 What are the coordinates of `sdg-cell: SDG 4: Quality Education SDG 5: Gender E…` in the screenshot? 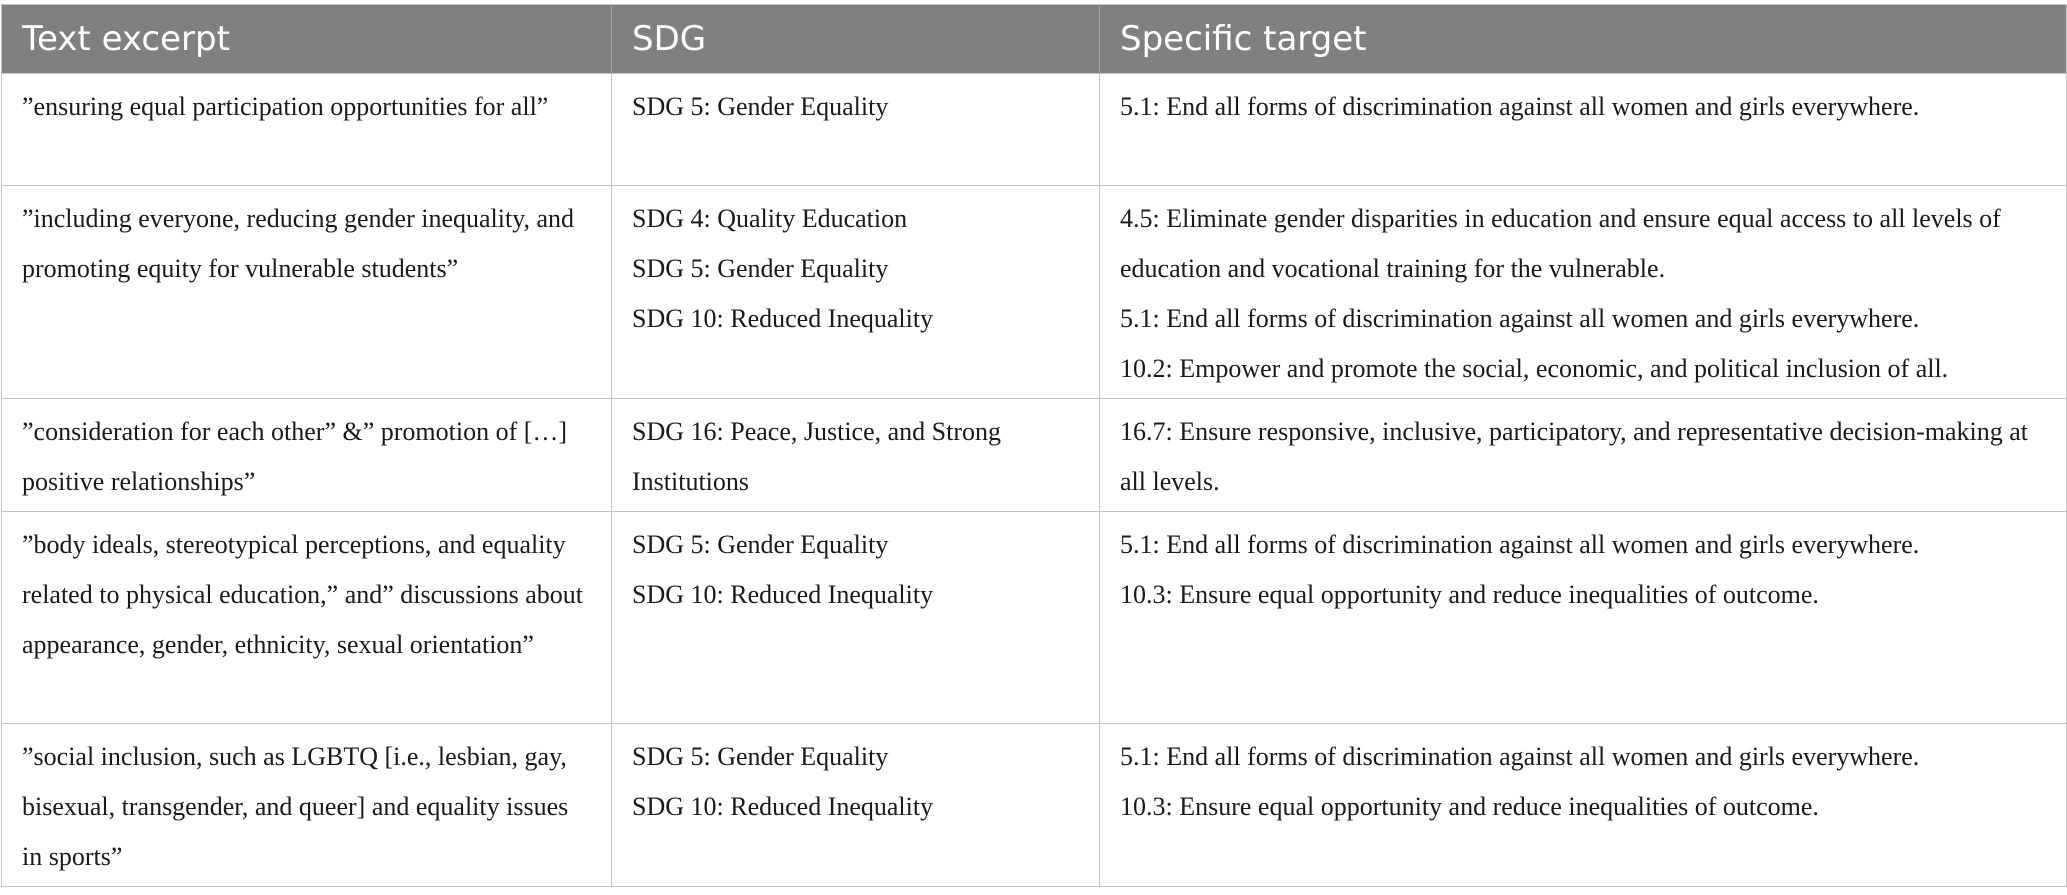 It's located at (855, 292).